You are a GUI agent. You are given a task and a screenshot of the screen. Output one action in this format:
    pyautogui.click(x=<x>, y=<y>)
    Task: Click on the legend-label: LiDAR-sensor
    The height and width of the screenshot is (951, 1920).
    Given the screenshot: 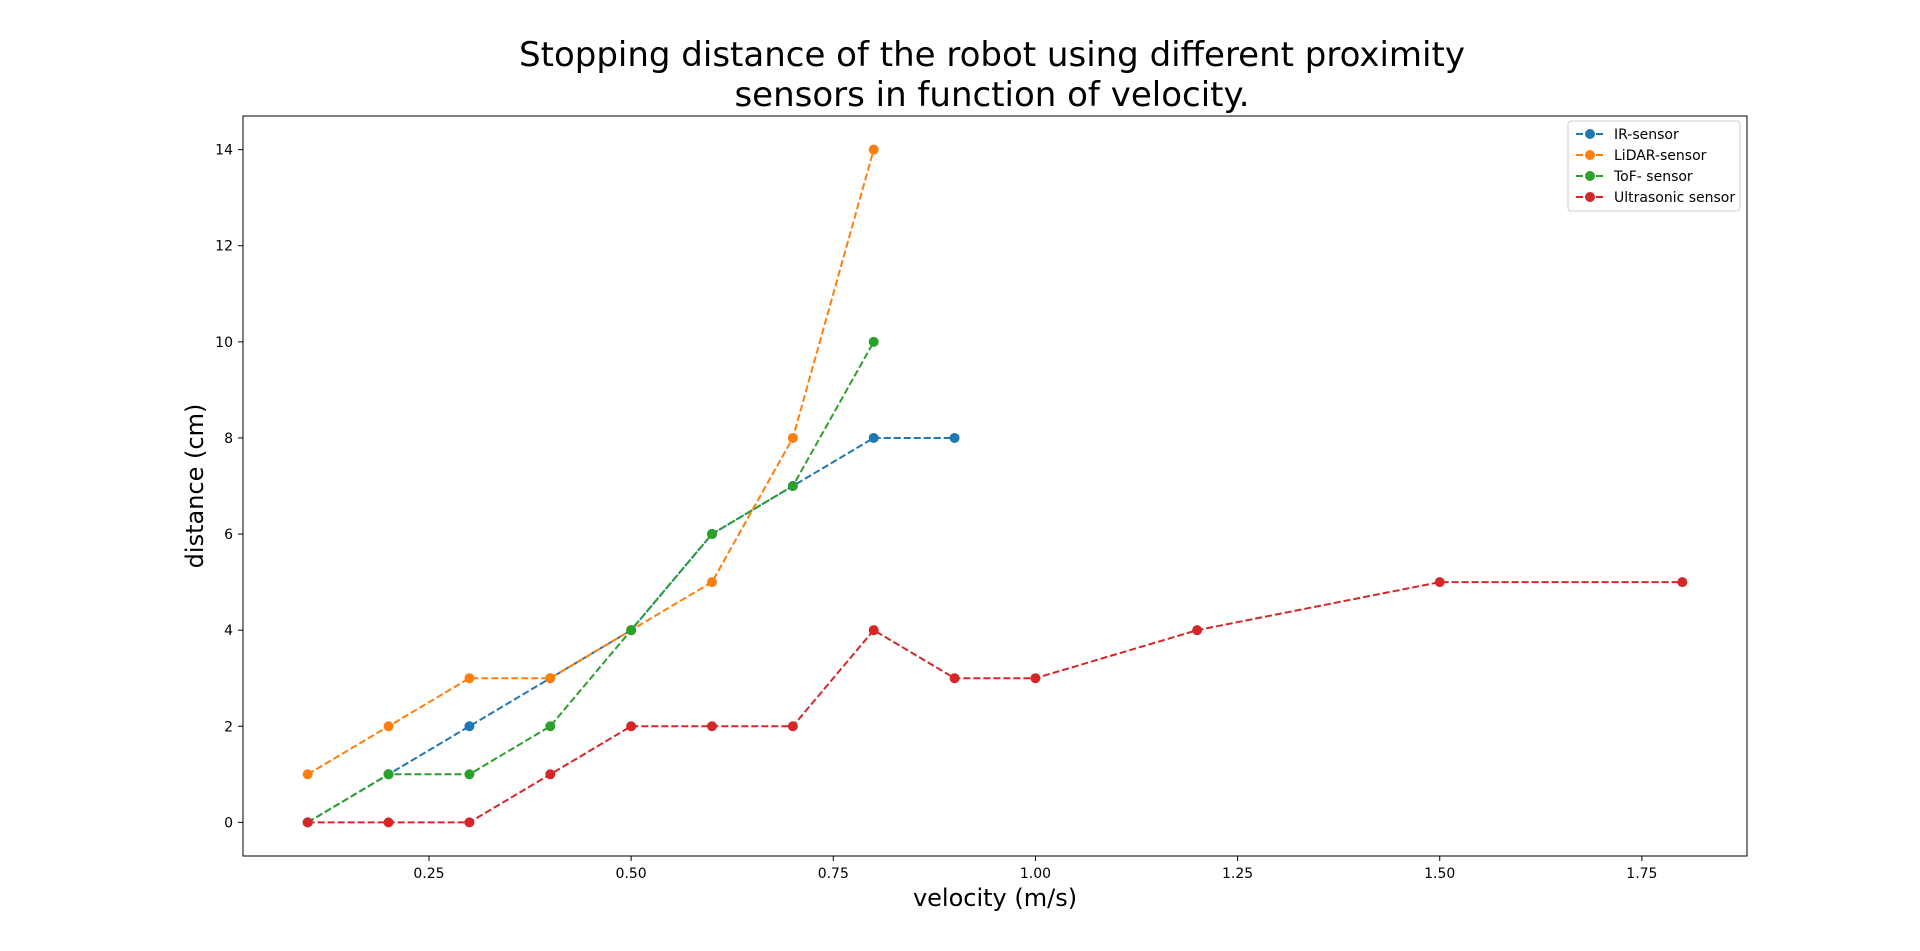 What is the action you would take?
    pyautogui.click(x=1660, y=156)
    